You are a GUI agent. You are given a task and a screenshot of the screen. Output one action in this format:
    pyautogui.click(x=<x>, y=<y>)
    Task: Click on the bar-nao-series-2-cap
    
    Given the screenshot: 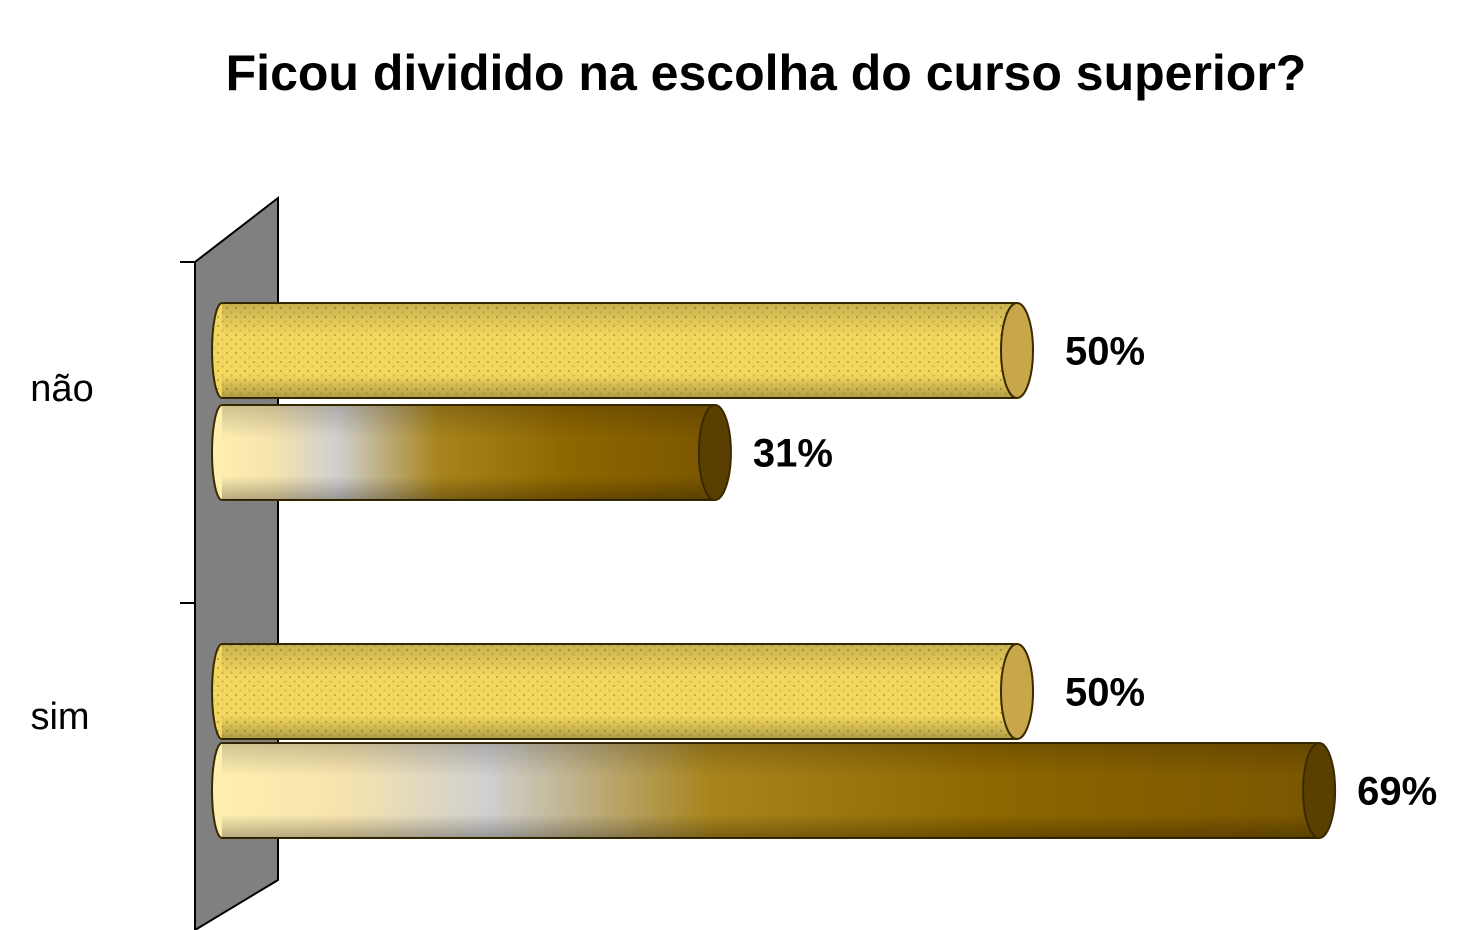 What is the action you would take?
    pyautogui.click(x=714, y=452)
    